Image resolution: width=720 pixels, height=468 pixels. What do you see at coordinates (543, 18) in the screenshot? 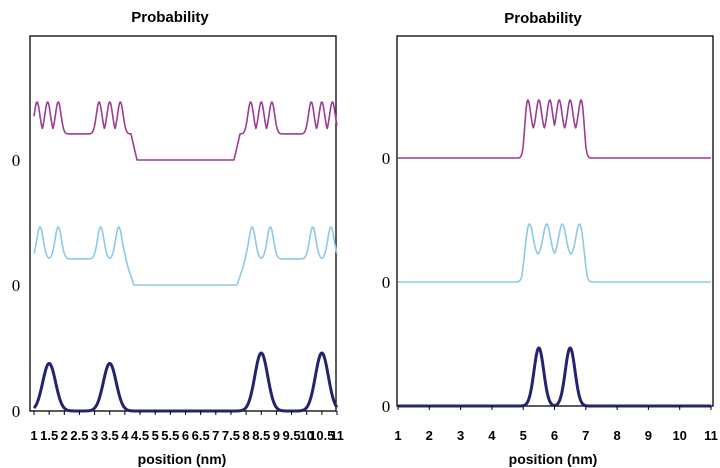
I see `right-panel-title: Probability` at bounding box center [543, 18].